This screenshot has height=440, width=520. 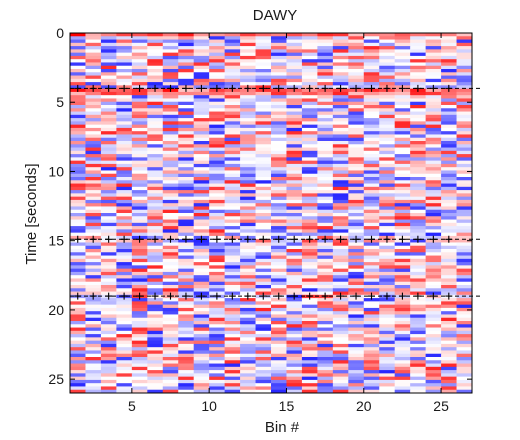 What do you see at coordinates (364, 406) in the screenshot?
I see `x-tick-label: 20` at bounding box center [364, 406].